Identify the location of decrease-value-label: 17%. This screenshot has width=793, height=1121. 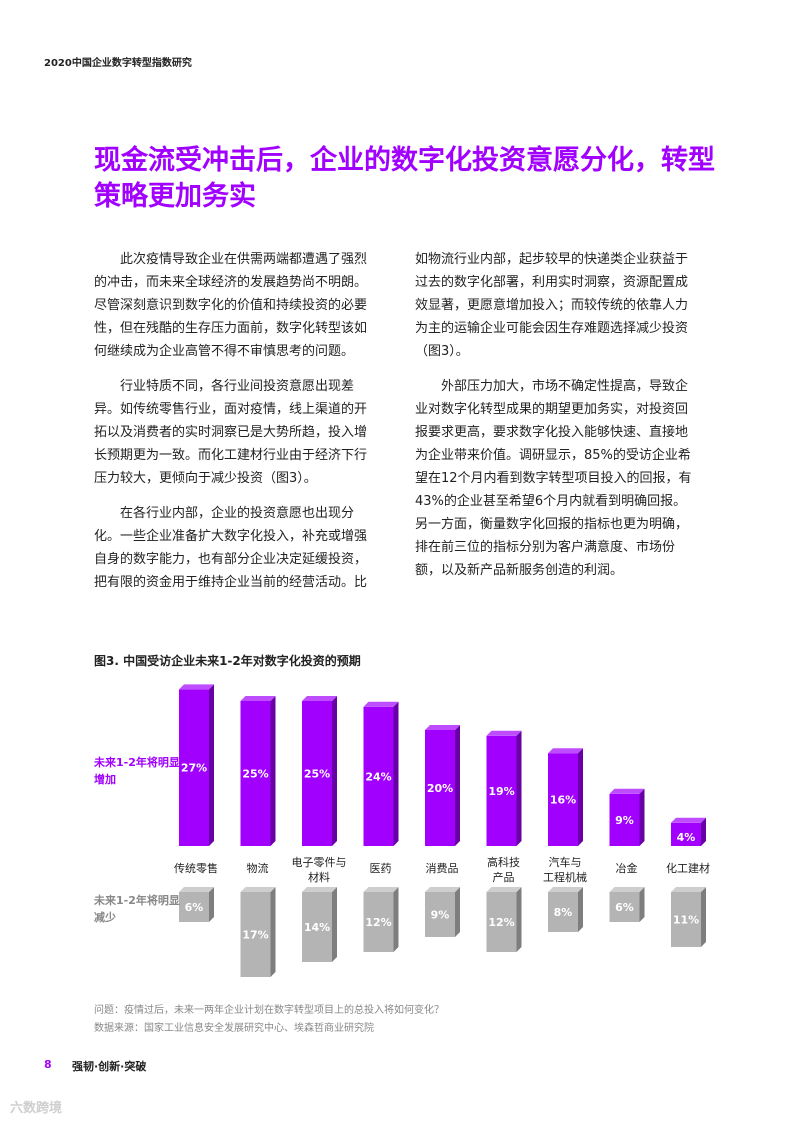
(255, 935).